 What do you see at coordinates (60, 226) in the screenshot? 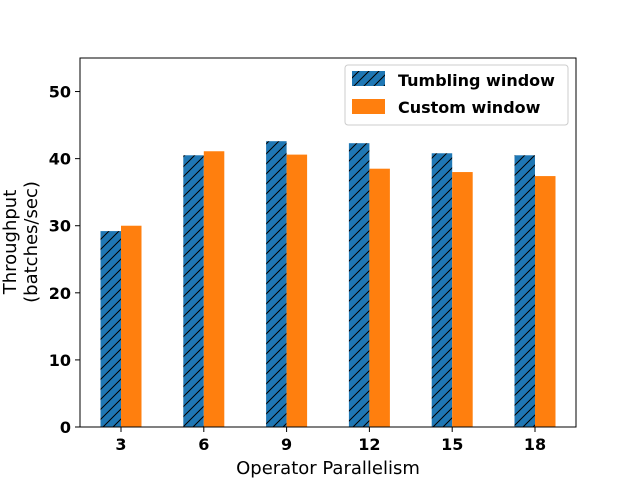
I see `y-tick-label: 30` at bounding box center [60, 226].